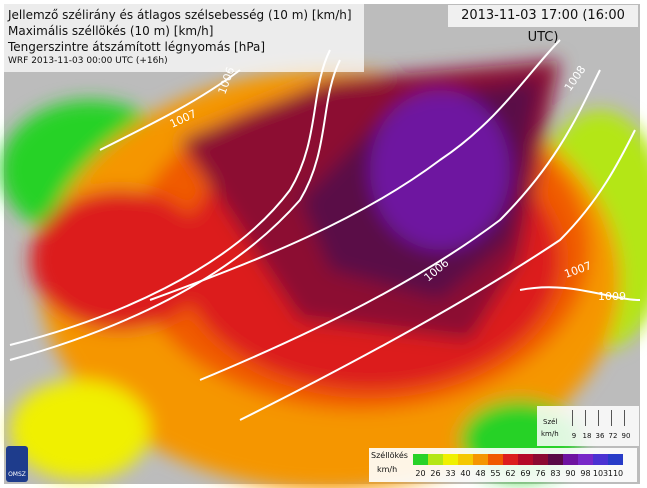 The width and height of the screenshot is (647, 488). Describe the element at coordinates (550, 422) in the screenshot. I see `wind-legend-title: Szél` at that location.